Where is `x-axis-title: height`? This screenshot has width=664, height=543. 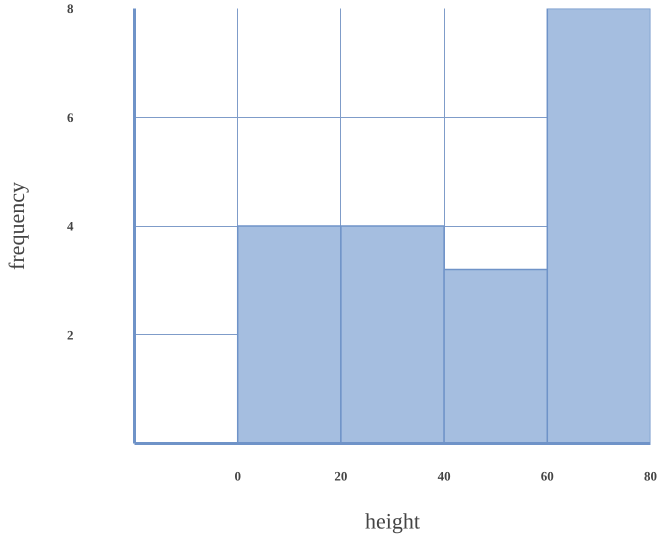 x-axis-title: height is located at coordinates (392, 521).